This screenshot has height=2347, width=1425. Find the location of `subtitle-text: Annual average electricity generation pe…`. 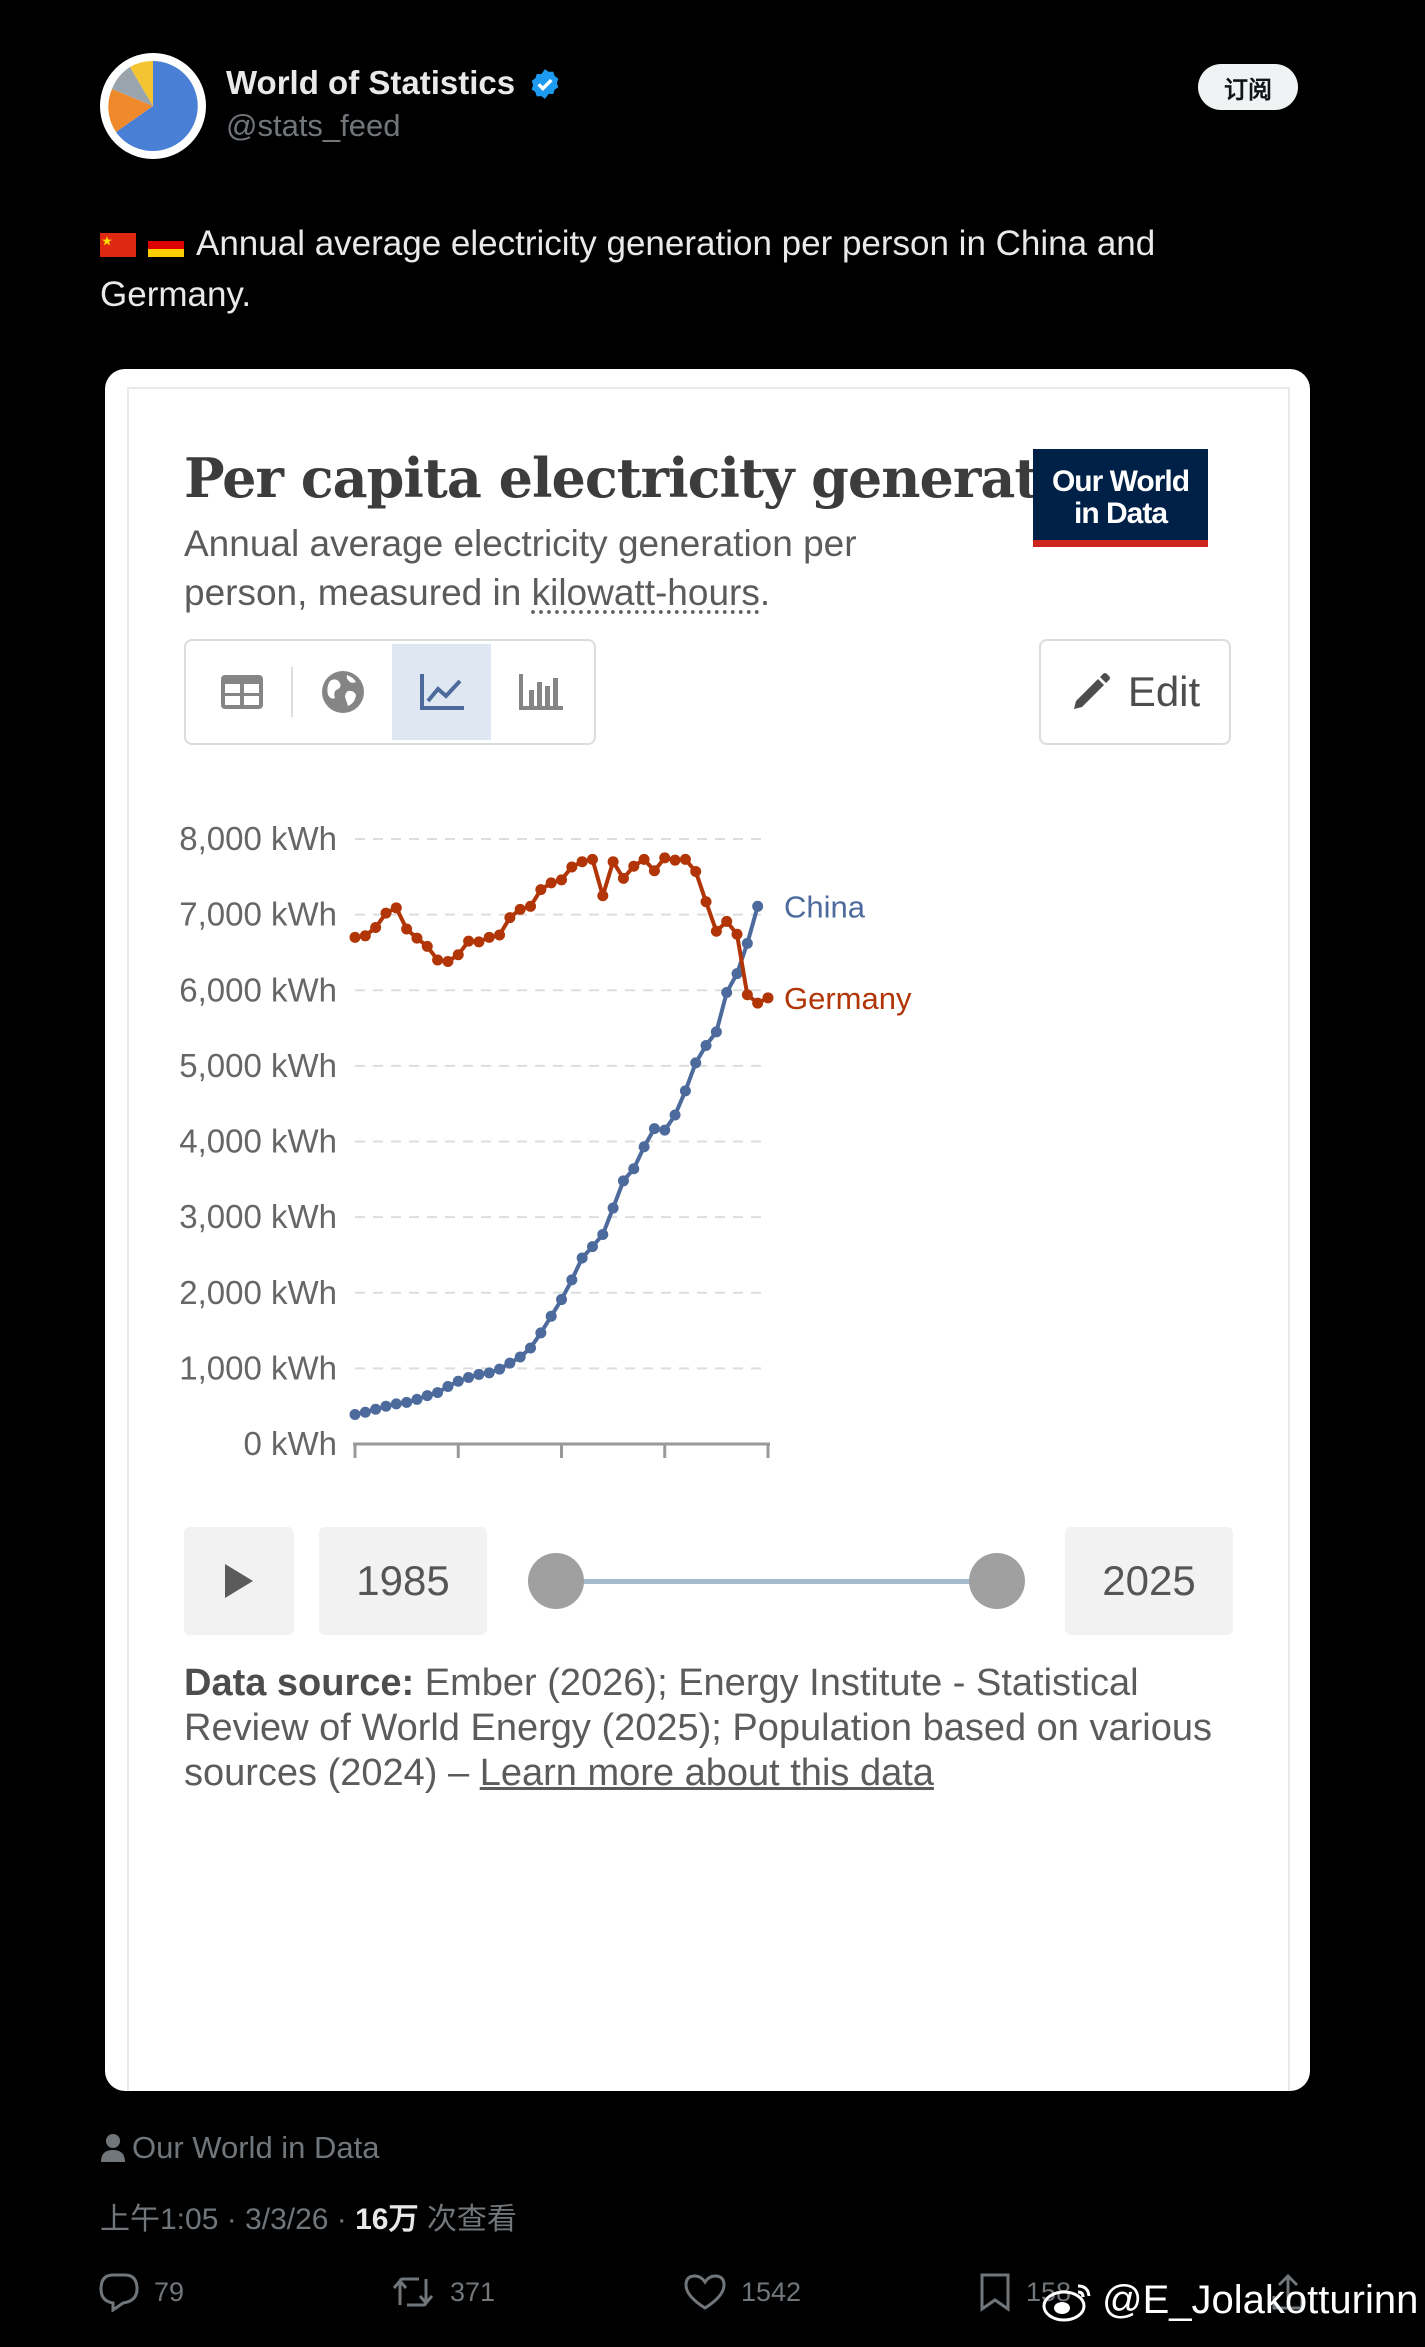

subtitle-text: Annual average electricity generation pe… is located at coordinates (520, 568).